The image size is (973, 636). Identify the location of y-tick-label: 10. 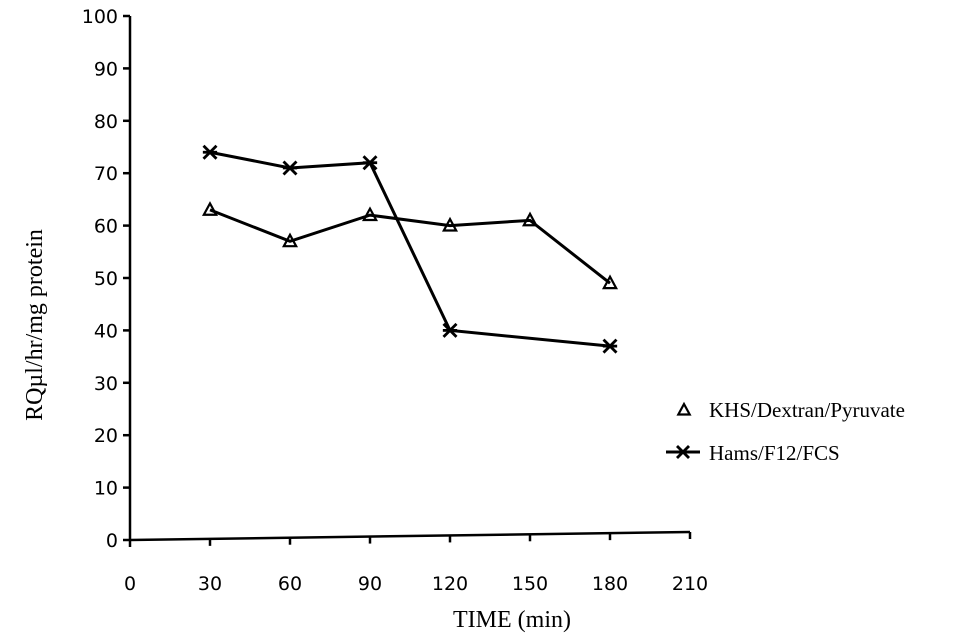
(106, 489).